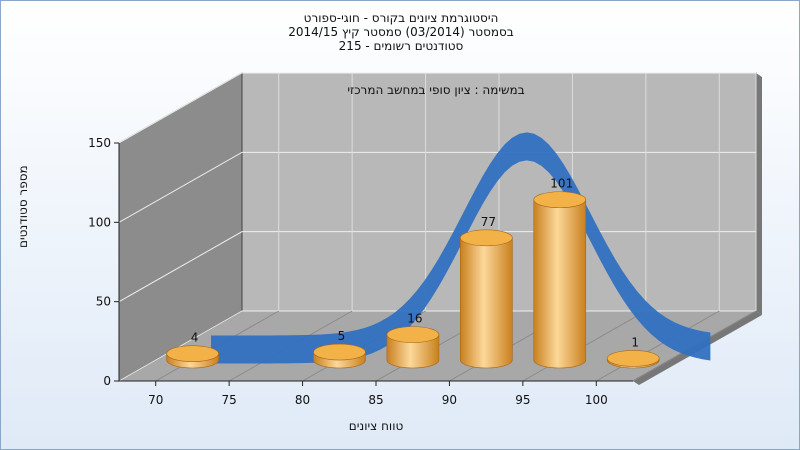  I want to click on data-label: 16, so click(414, 319).